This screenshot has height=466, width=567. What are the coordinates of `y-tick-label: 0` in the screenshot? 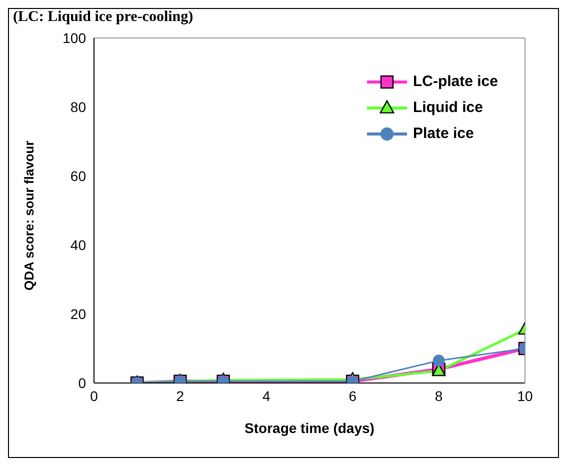 It's located at (82, 382).